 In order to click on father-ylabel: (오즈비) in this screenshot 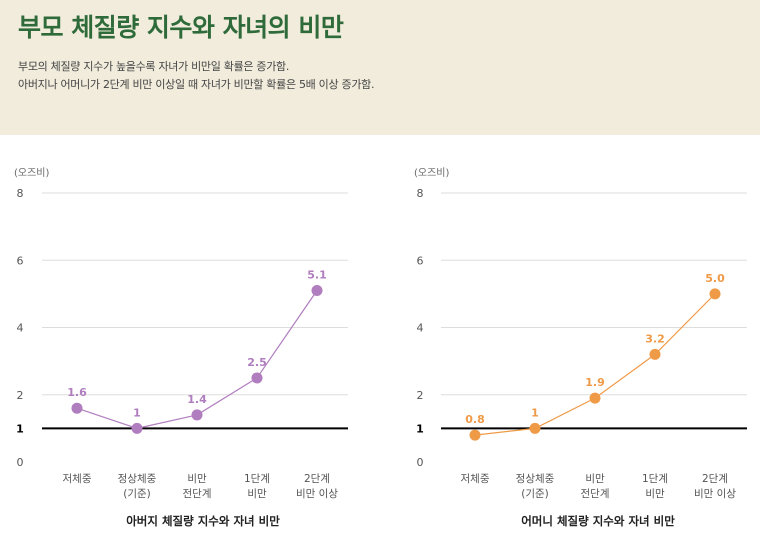, I will do `click(32, 173)`.